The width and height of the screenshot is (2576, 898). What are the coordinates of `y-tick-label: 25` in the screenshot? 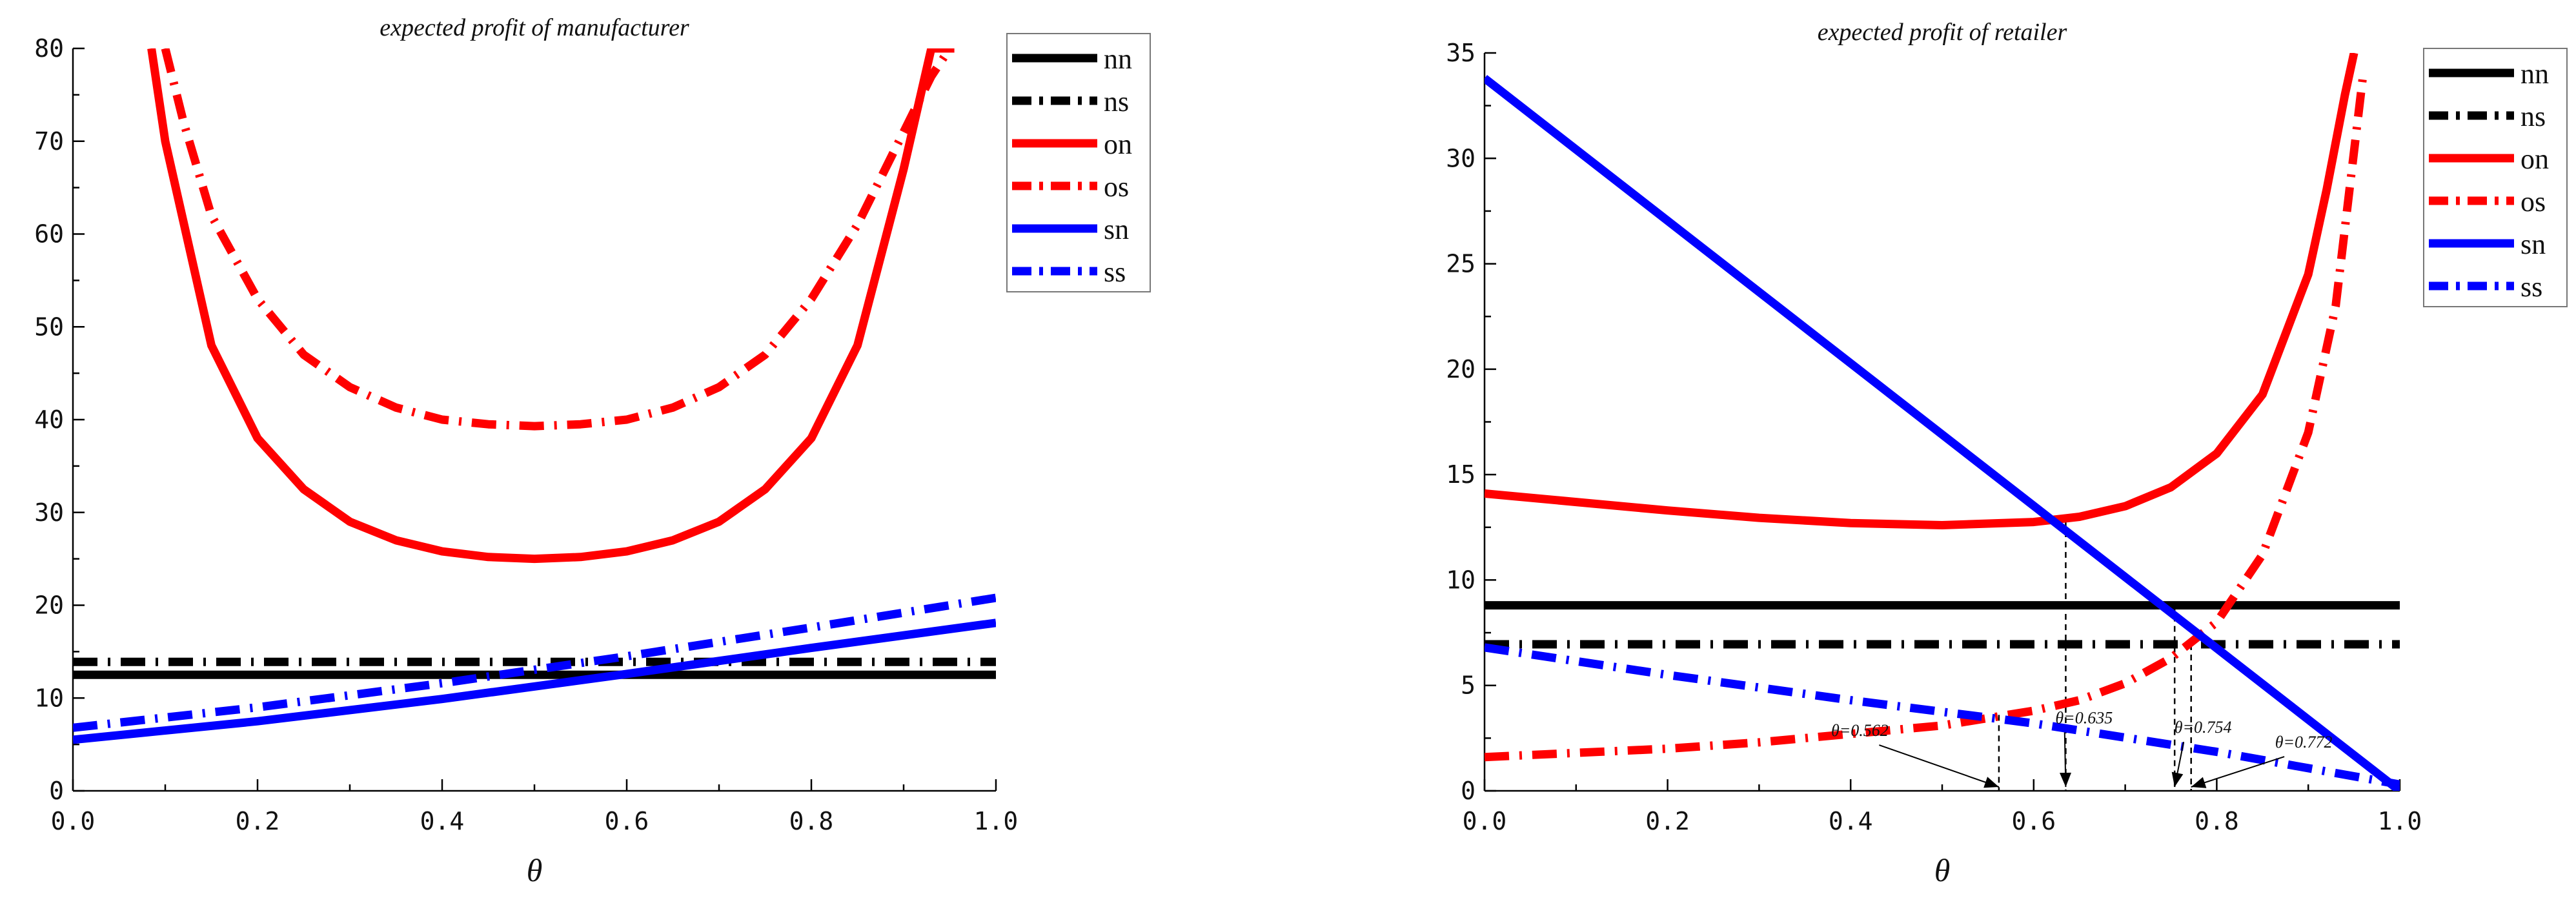 It's located at (1461, 264).